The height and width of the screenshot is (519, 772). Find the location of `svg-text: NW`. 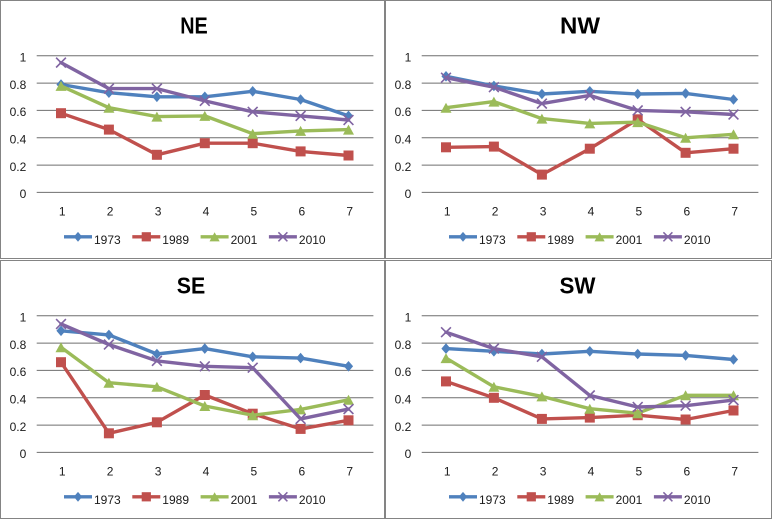

svg-text: NW is located at coordinates (580, 25).